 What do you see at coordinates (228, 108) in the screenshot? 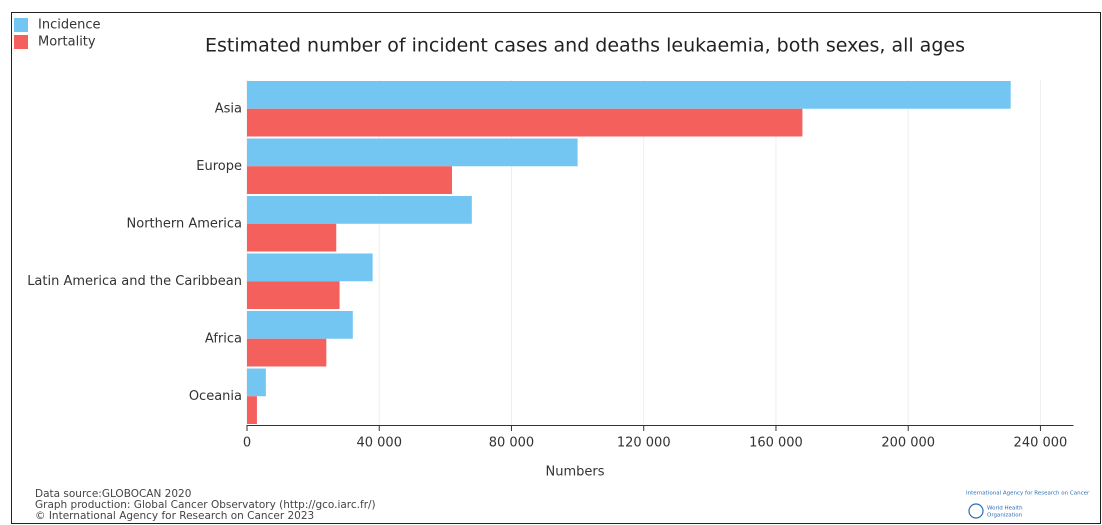
I see `y-tick-label: Asia` at bounding box center [228, 108].